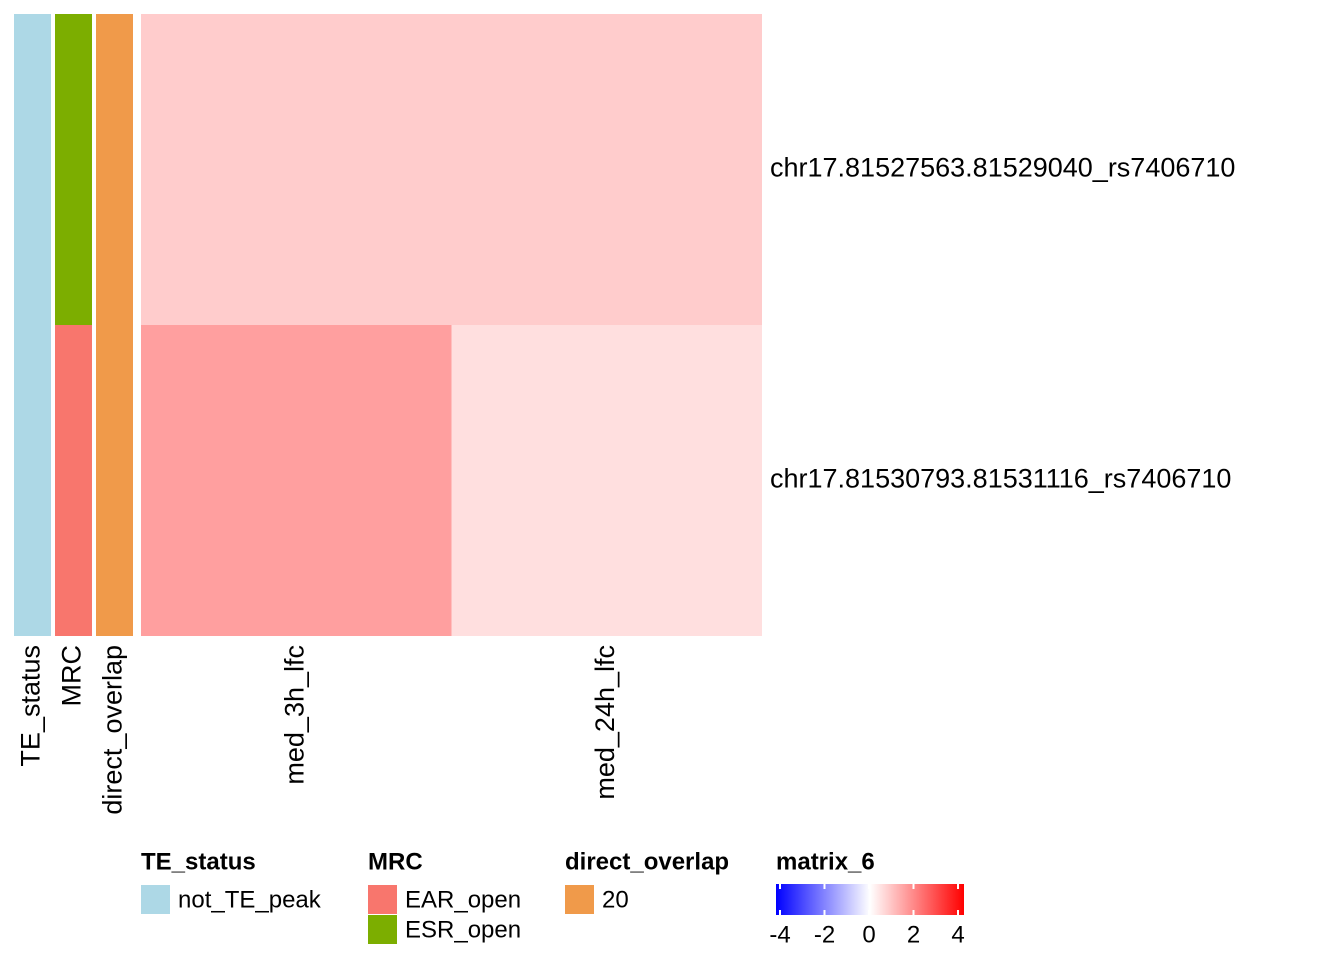  I want to click on annotation-label: MRC, so click(72, 676).